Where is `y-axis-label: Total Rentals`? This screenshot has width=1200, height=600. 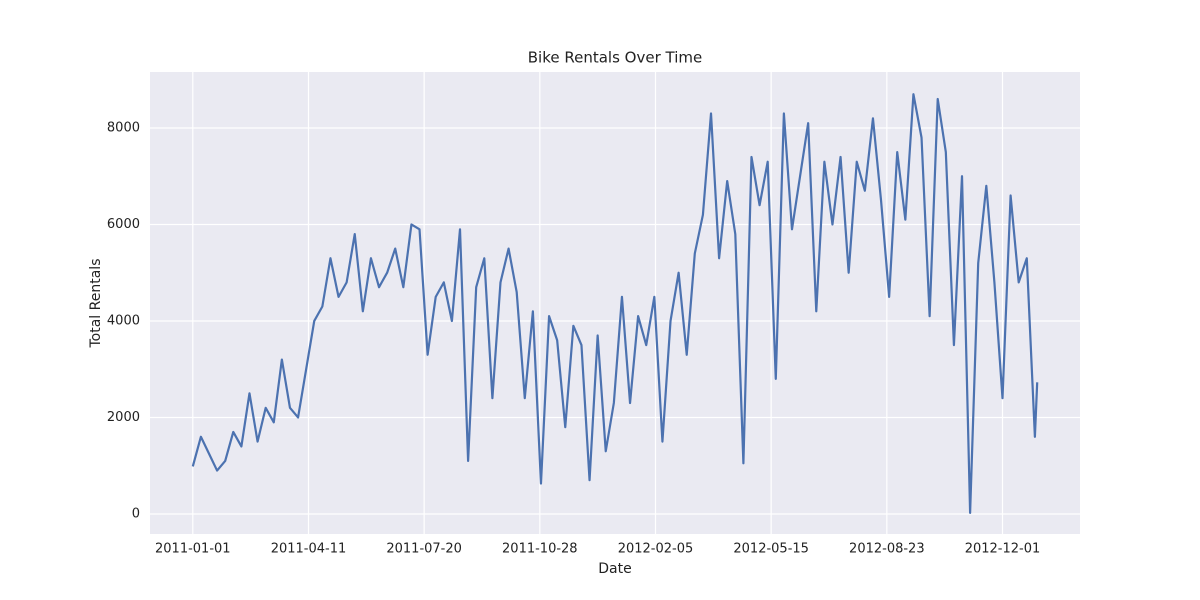
y-axis-label: Total Rentals is located at coordinates (96, 304).